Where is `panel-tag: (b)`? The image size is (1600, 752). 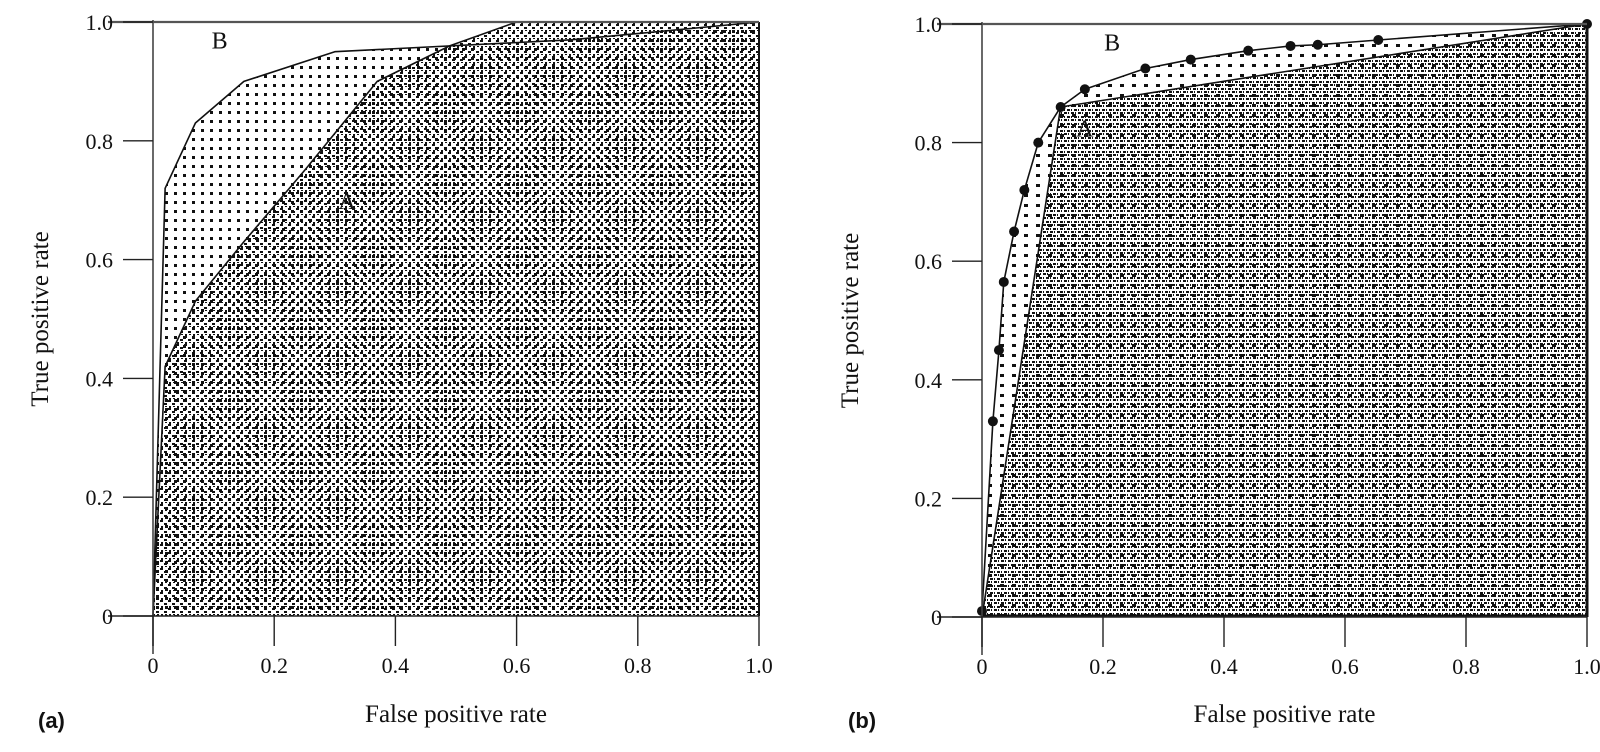
panel-tag: (b) is located at coordinates (862, 720).